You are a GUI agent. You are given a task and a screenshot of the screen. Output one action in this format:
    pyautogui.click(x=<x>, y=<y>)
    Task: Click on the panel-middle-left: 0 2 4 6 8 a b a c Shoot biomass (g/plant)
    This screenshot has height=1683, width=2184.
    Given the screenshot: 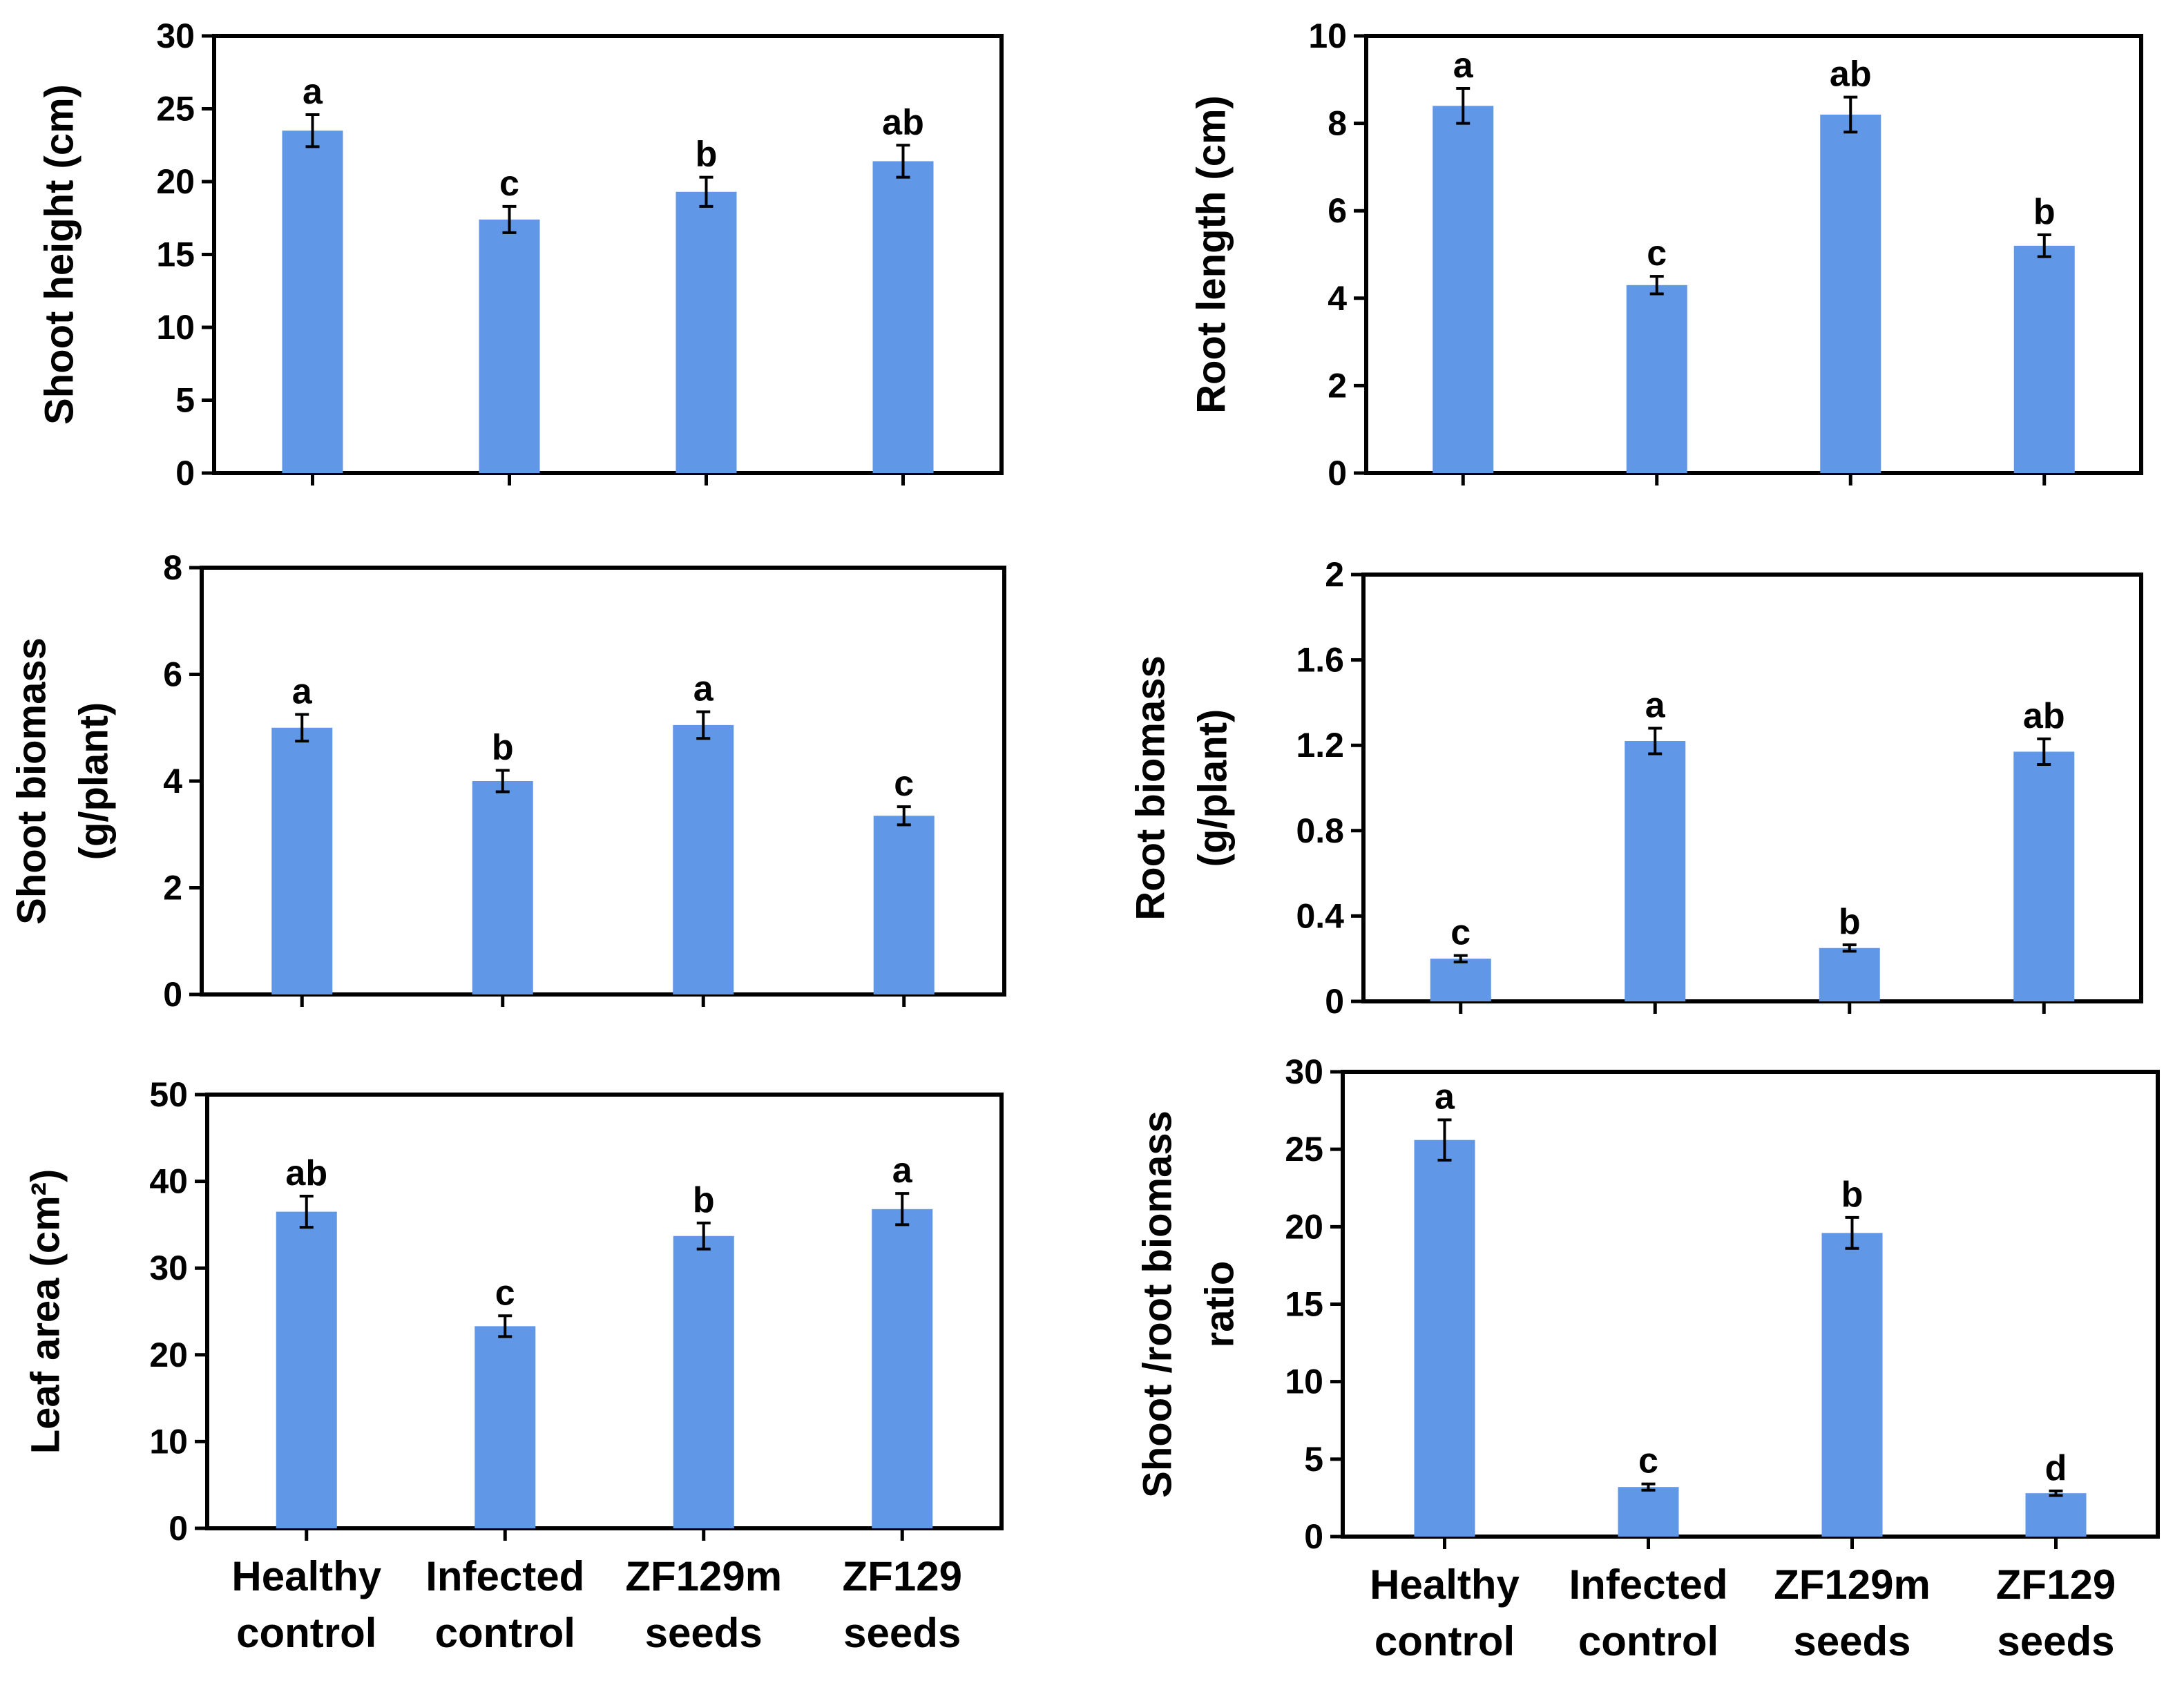 What is the action you would take?
    pyautogui.click(x=507, y=781)
    